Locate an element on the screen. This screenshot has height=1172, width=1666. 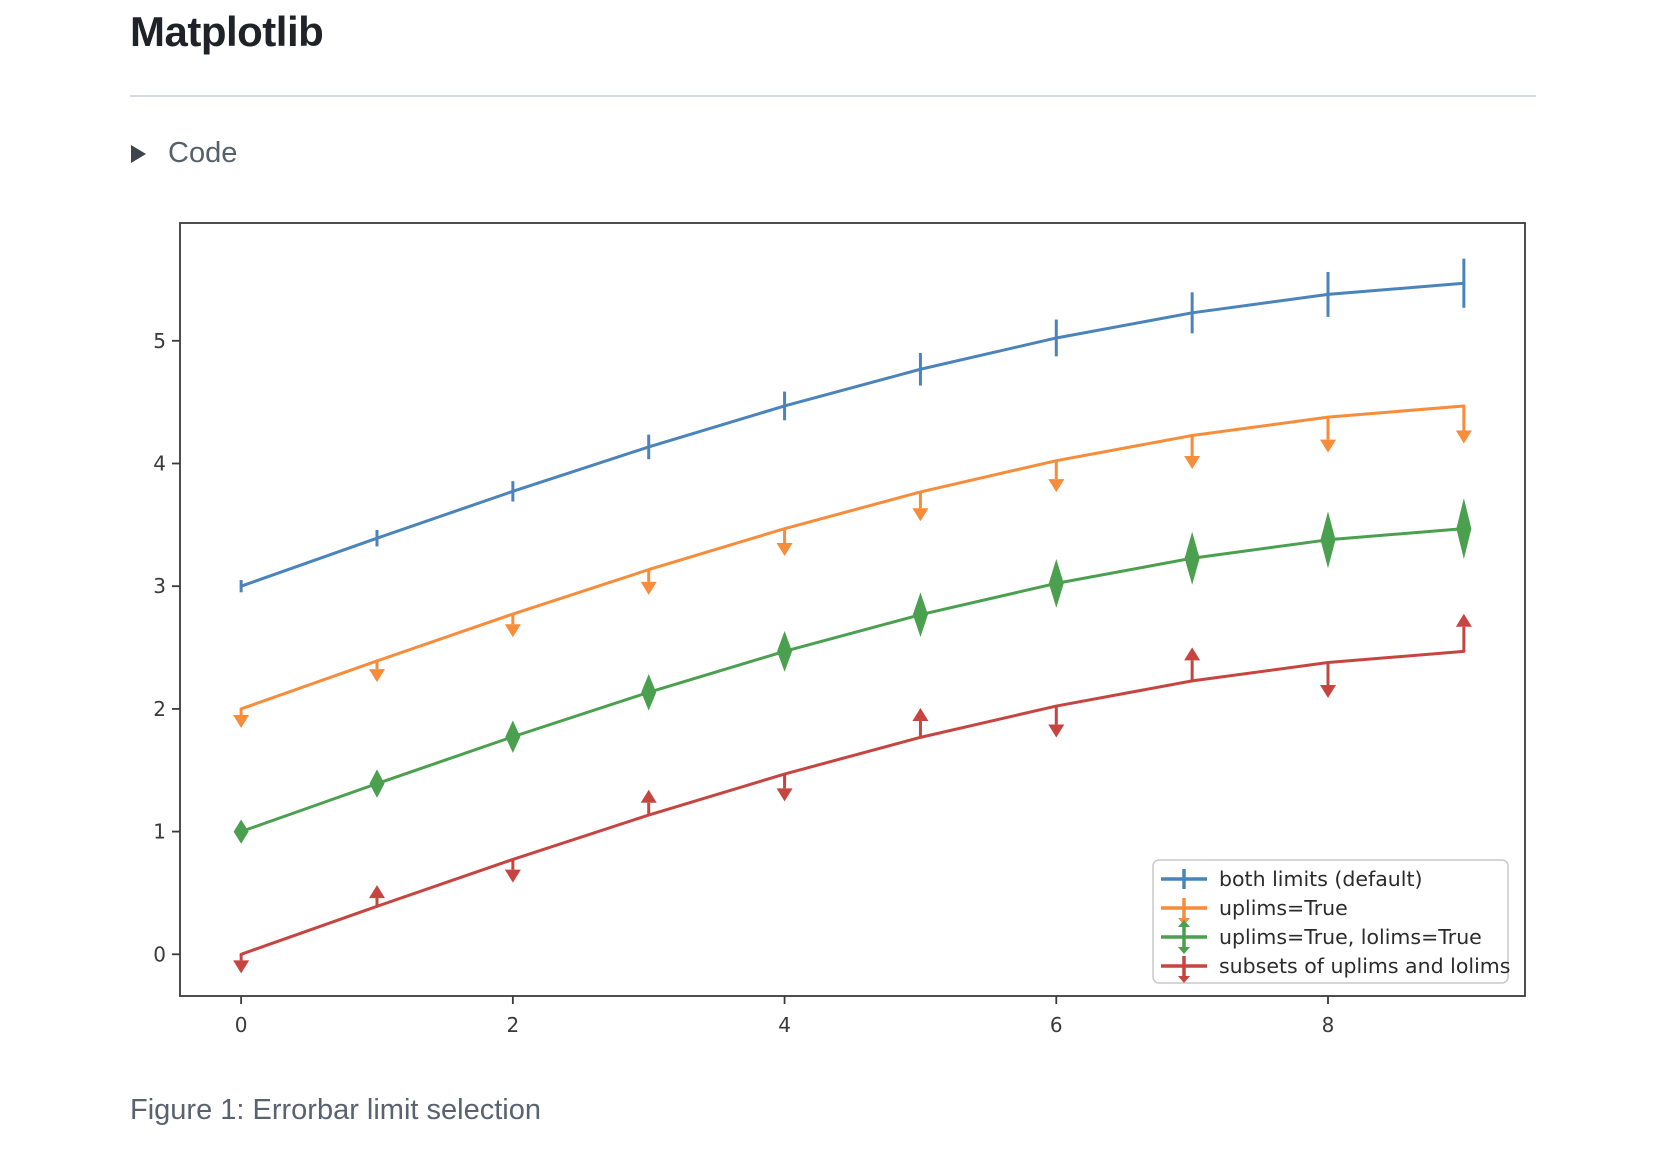
svg-text: 6 is located at coordinates (1056, 1025).